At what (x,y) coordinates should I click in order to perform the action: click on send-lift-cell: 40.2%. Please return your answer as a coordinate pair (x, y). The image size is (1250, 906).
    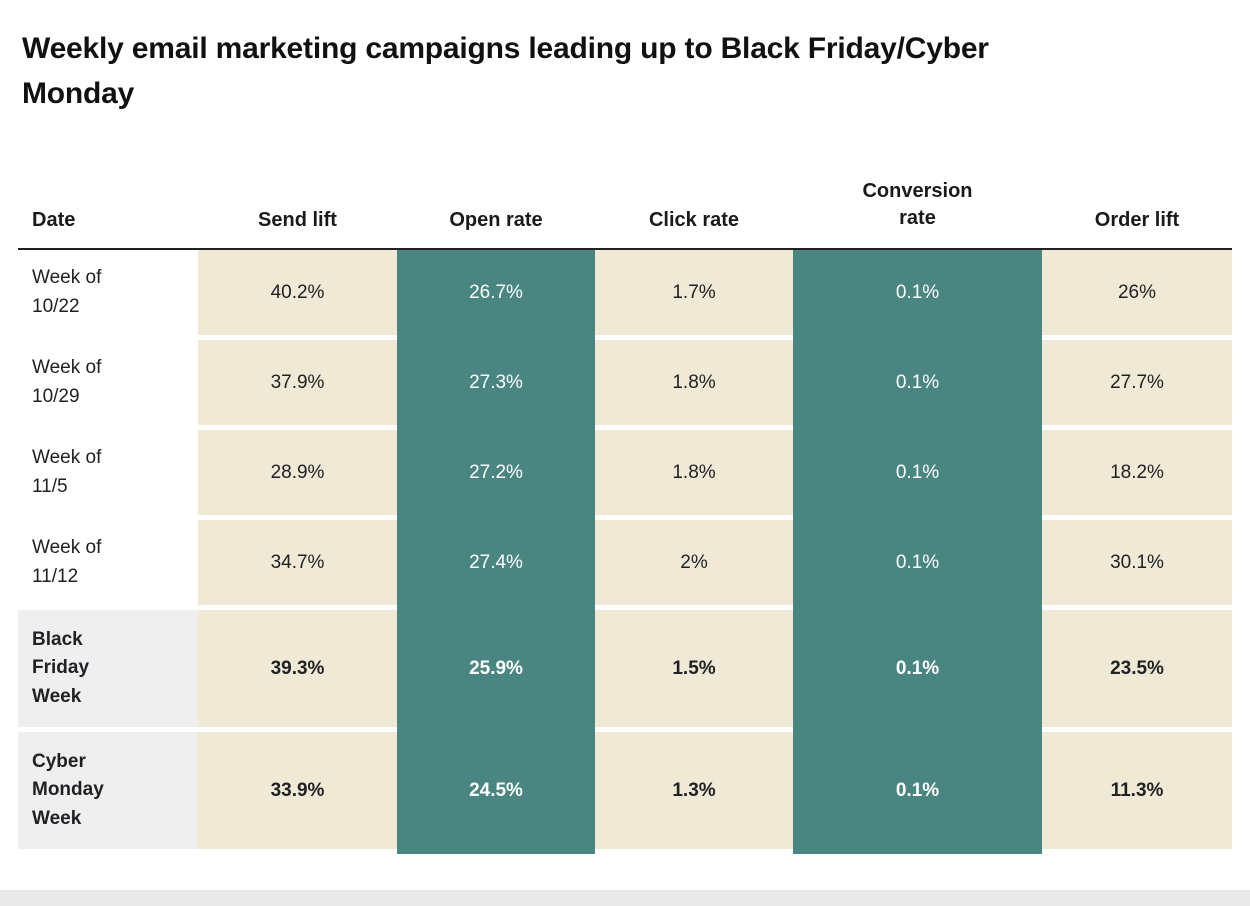
    Looking at the image, I should click on (297, 295).